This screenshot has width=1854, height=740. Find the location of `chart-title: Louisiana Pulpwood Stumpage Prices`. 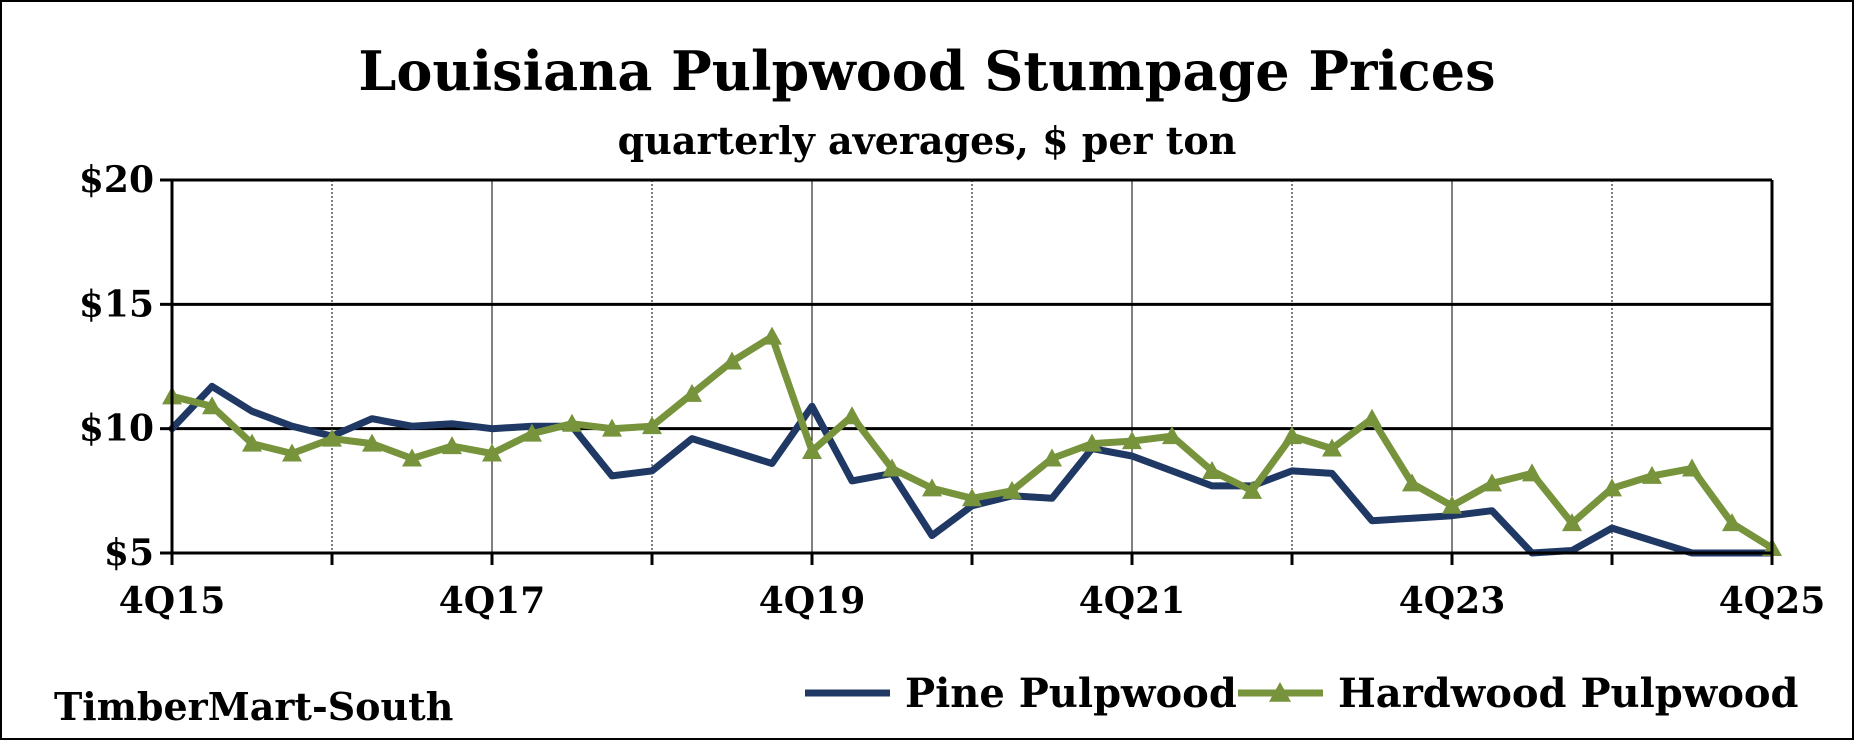

chart-title: Louisiana Pulpwood Stumpage Prices is located at coordinates (926, 71).